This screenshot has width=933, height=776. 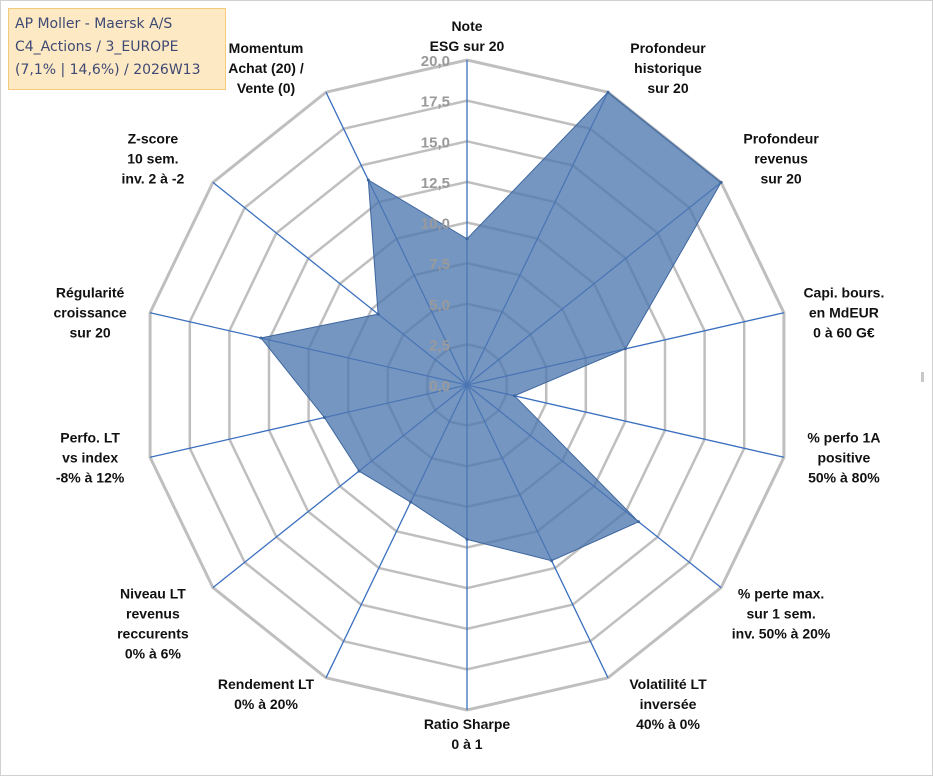 What do you see at coordinates (668, 684) in the screenshot?
I see `axis-label-line: Volatilité LT` at bounding box center [668, 684].